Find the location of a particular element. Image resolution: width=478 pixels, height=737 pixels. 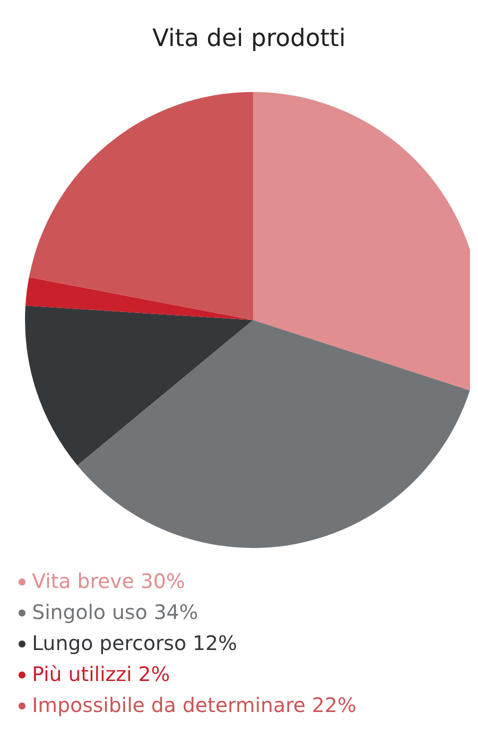

legend-label: Lungo percorso is located at coordinates (109, 643).